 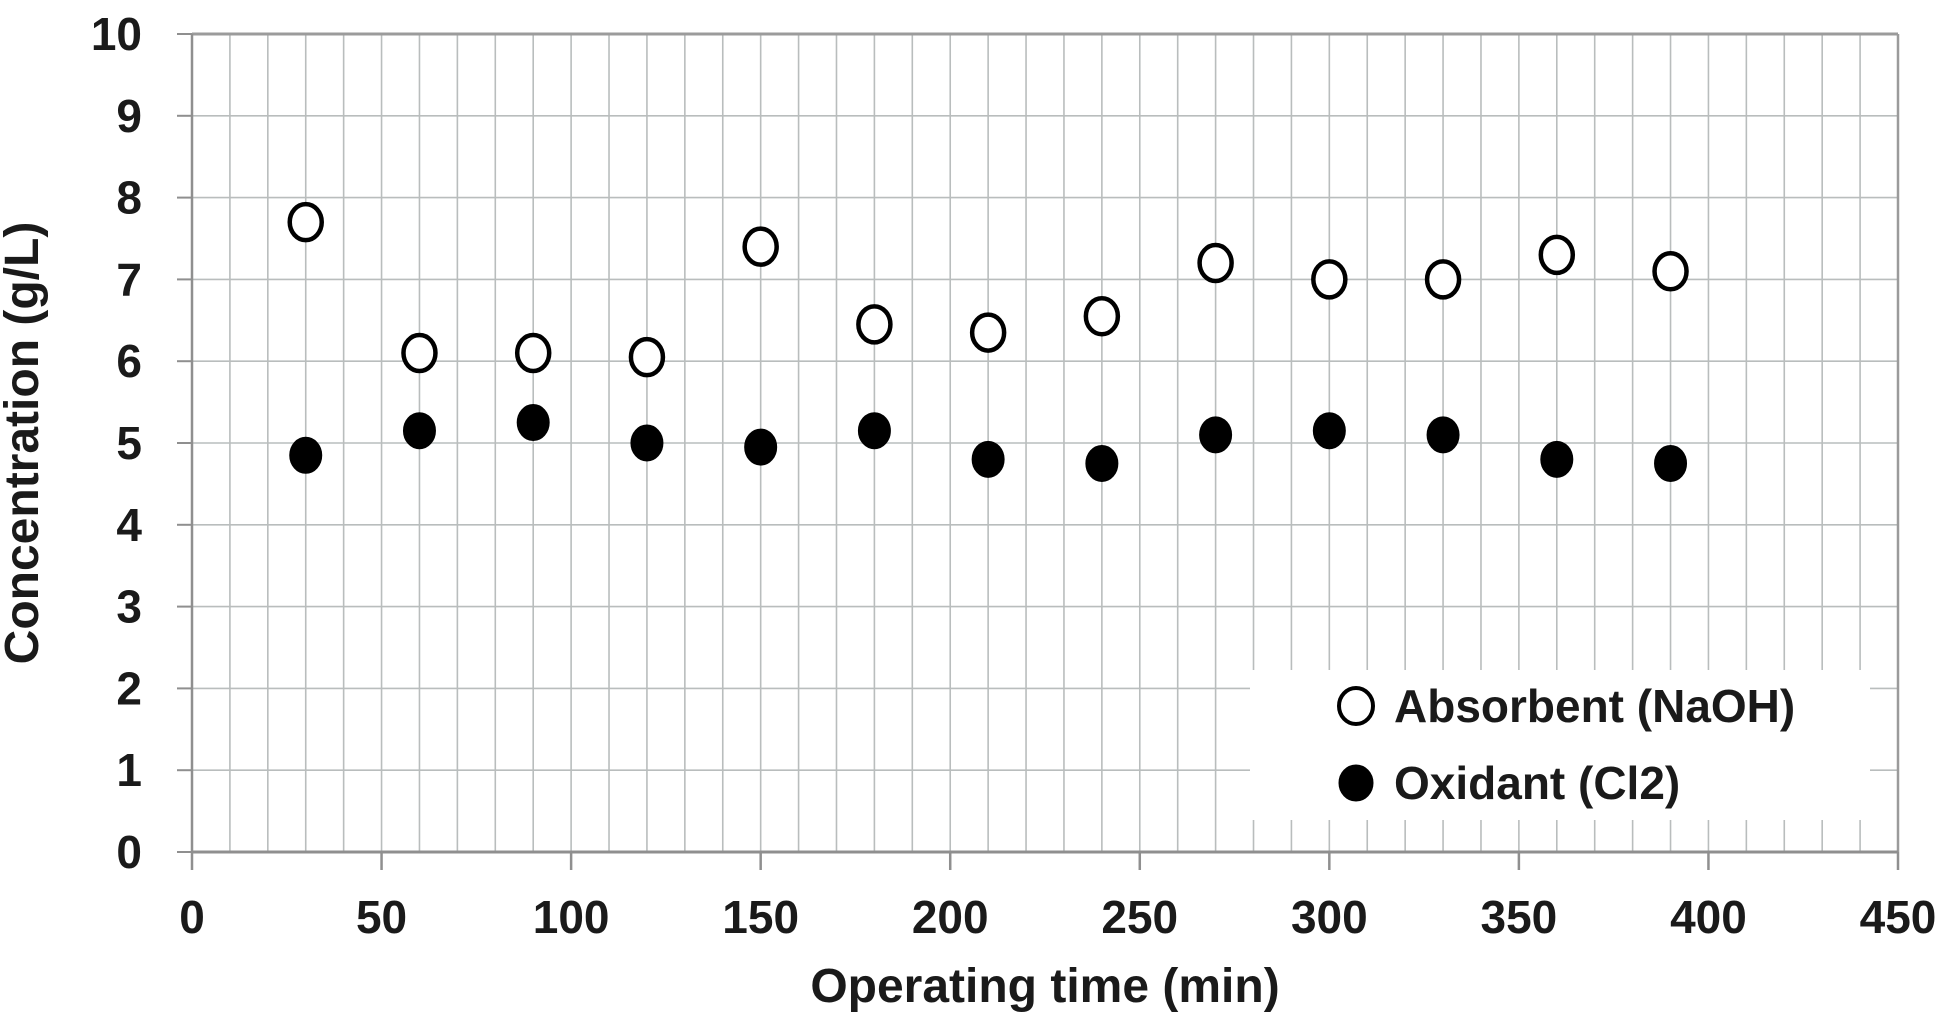 I want to click on y-tick-label: 7, so click(x=129, y=279).